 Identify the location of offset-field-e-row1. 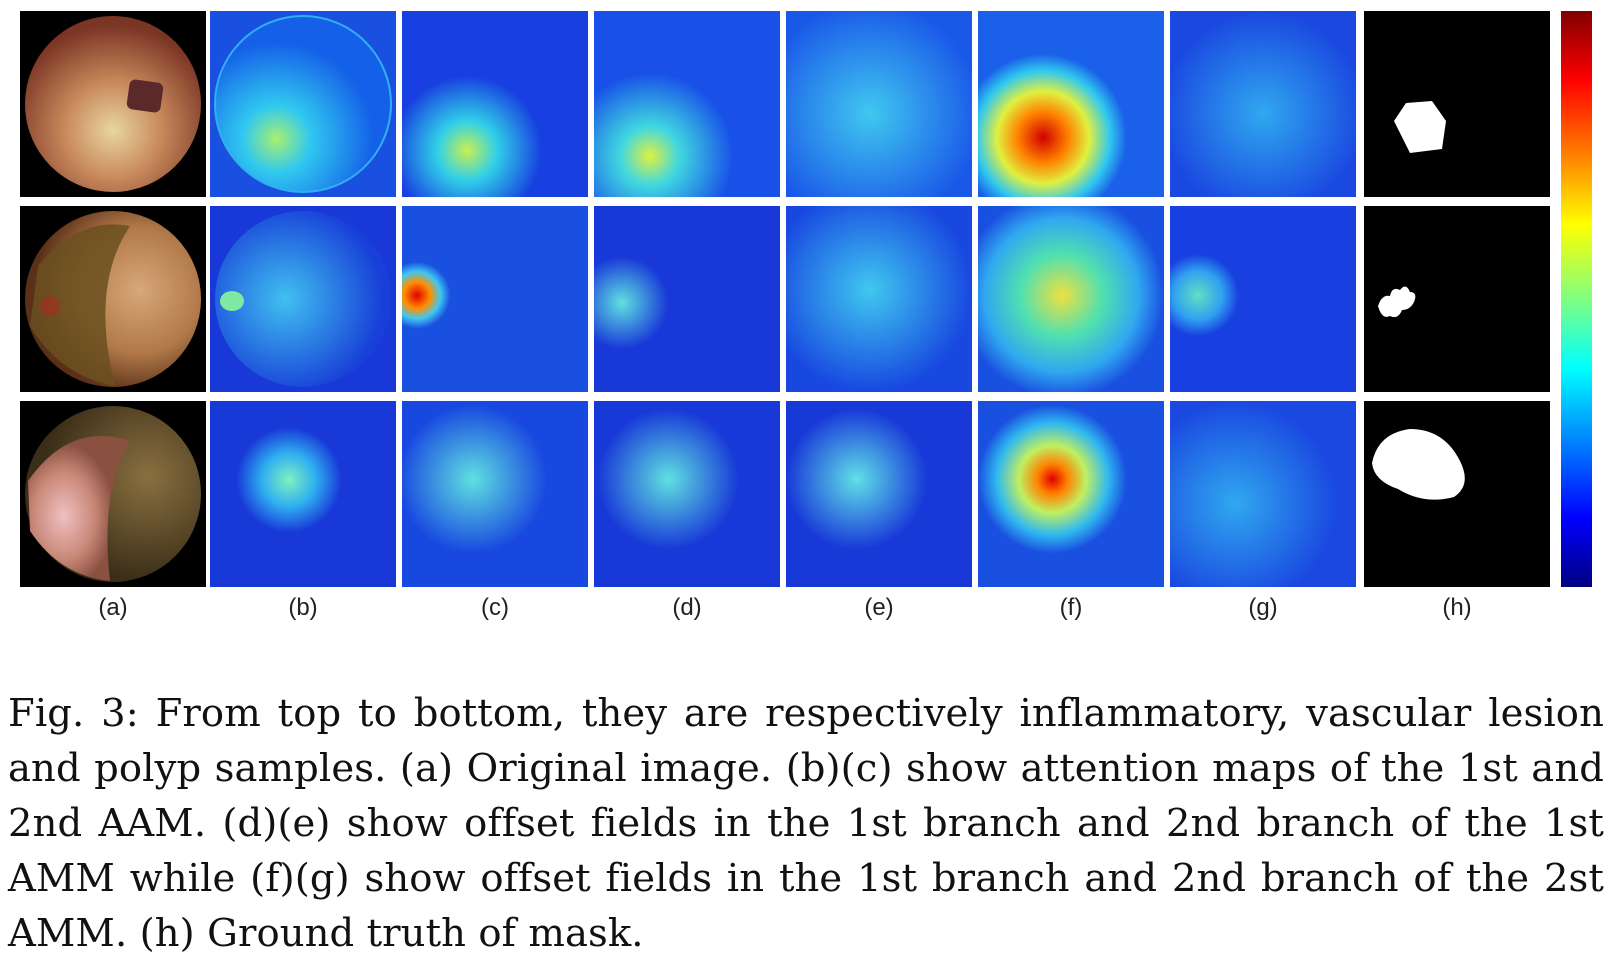
(879, 104).